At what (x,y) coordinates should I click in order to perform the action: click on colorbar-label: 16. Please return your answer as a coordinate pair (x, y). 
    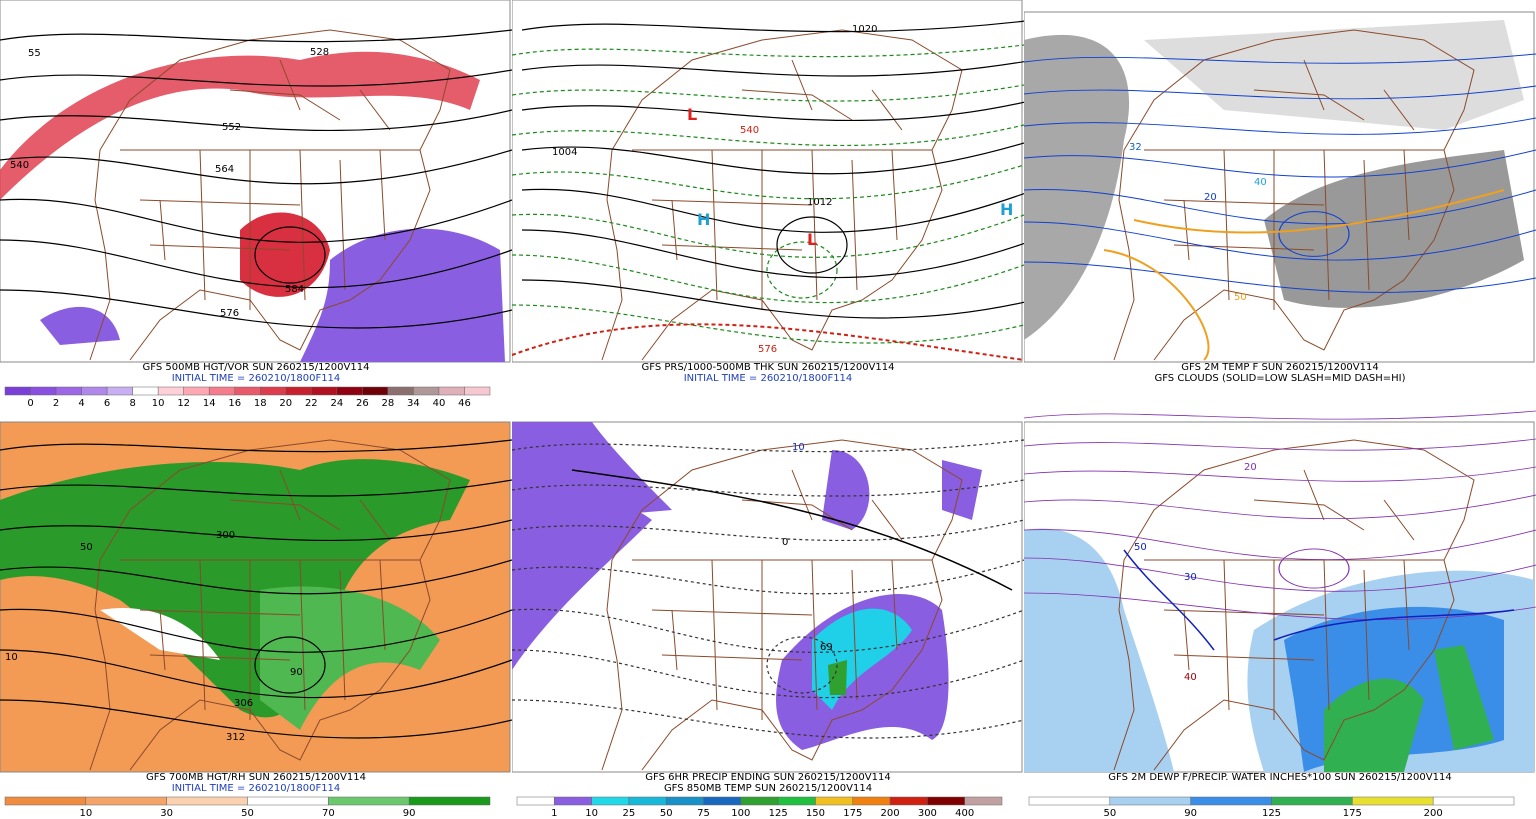
    Looking at the image, I should click on (234, 403).